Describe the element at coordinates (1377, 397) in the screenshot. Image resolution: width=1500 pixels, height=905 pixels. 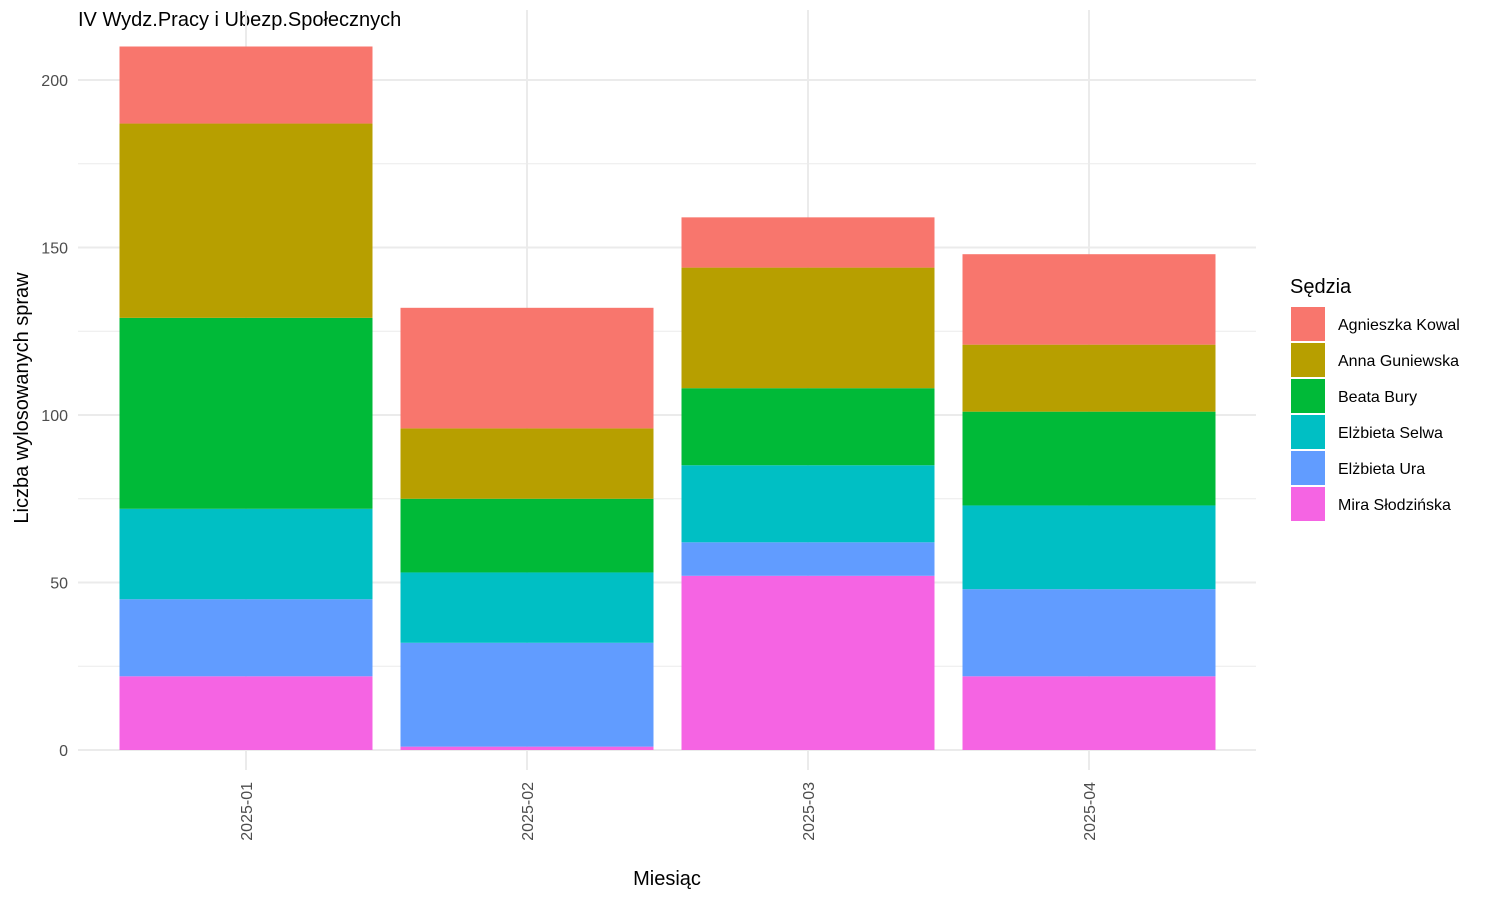
I see `legend-label: Beata Bury` at that location.